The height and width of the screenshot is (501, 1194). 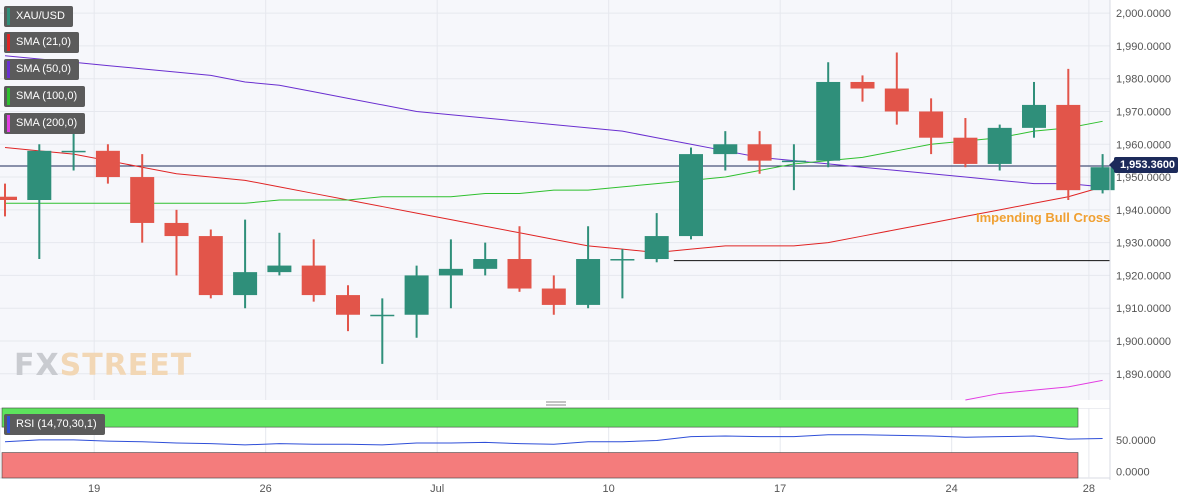 What do you see at coordinates (555, 404) in the screenshot?
I see `panel-separator` at bounding box center [555, 404].